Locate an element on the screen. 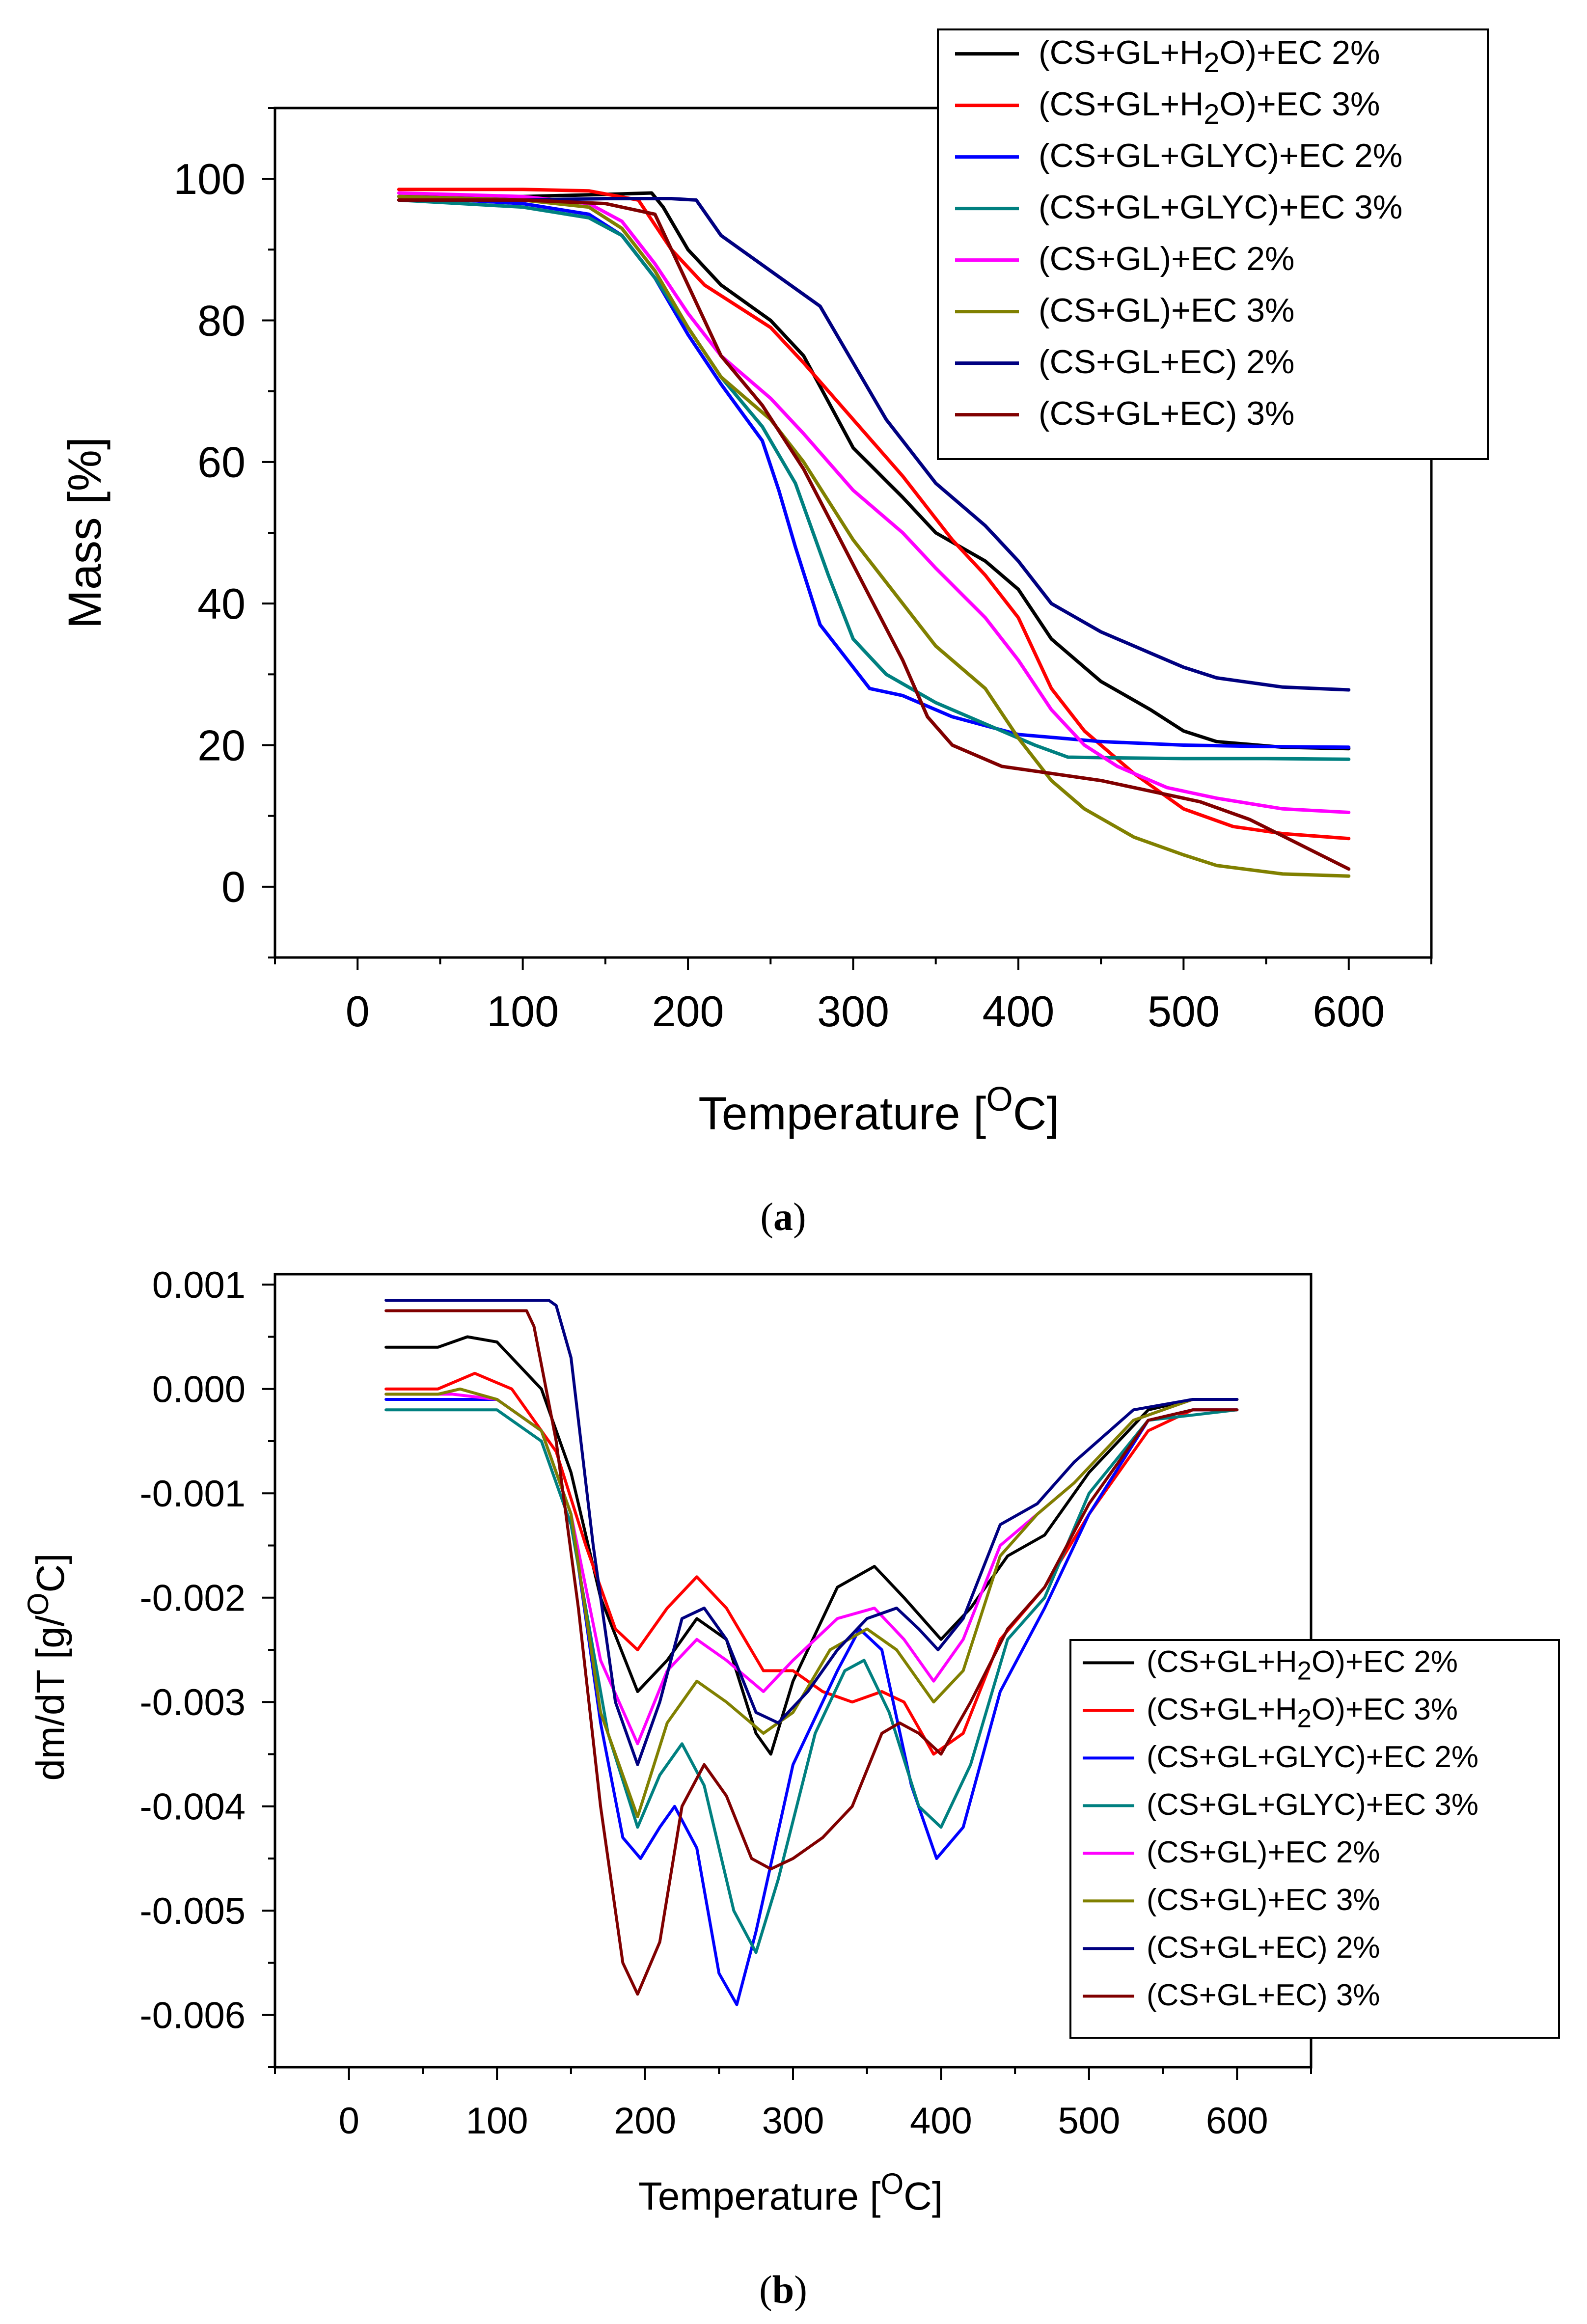 Image resolution: width=1587 pixels, height=2324 pixels. chart-b-x-tick-label: 500 is located at coordinates (1089, 2121).